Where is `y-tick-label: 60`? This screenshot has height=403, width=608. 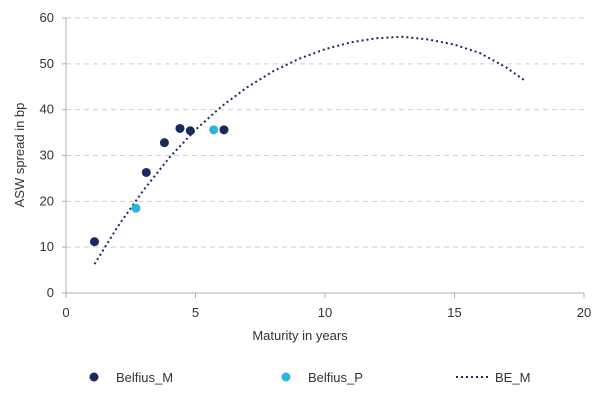 y-tick-label: 60 is located at coordinates (47, 17).